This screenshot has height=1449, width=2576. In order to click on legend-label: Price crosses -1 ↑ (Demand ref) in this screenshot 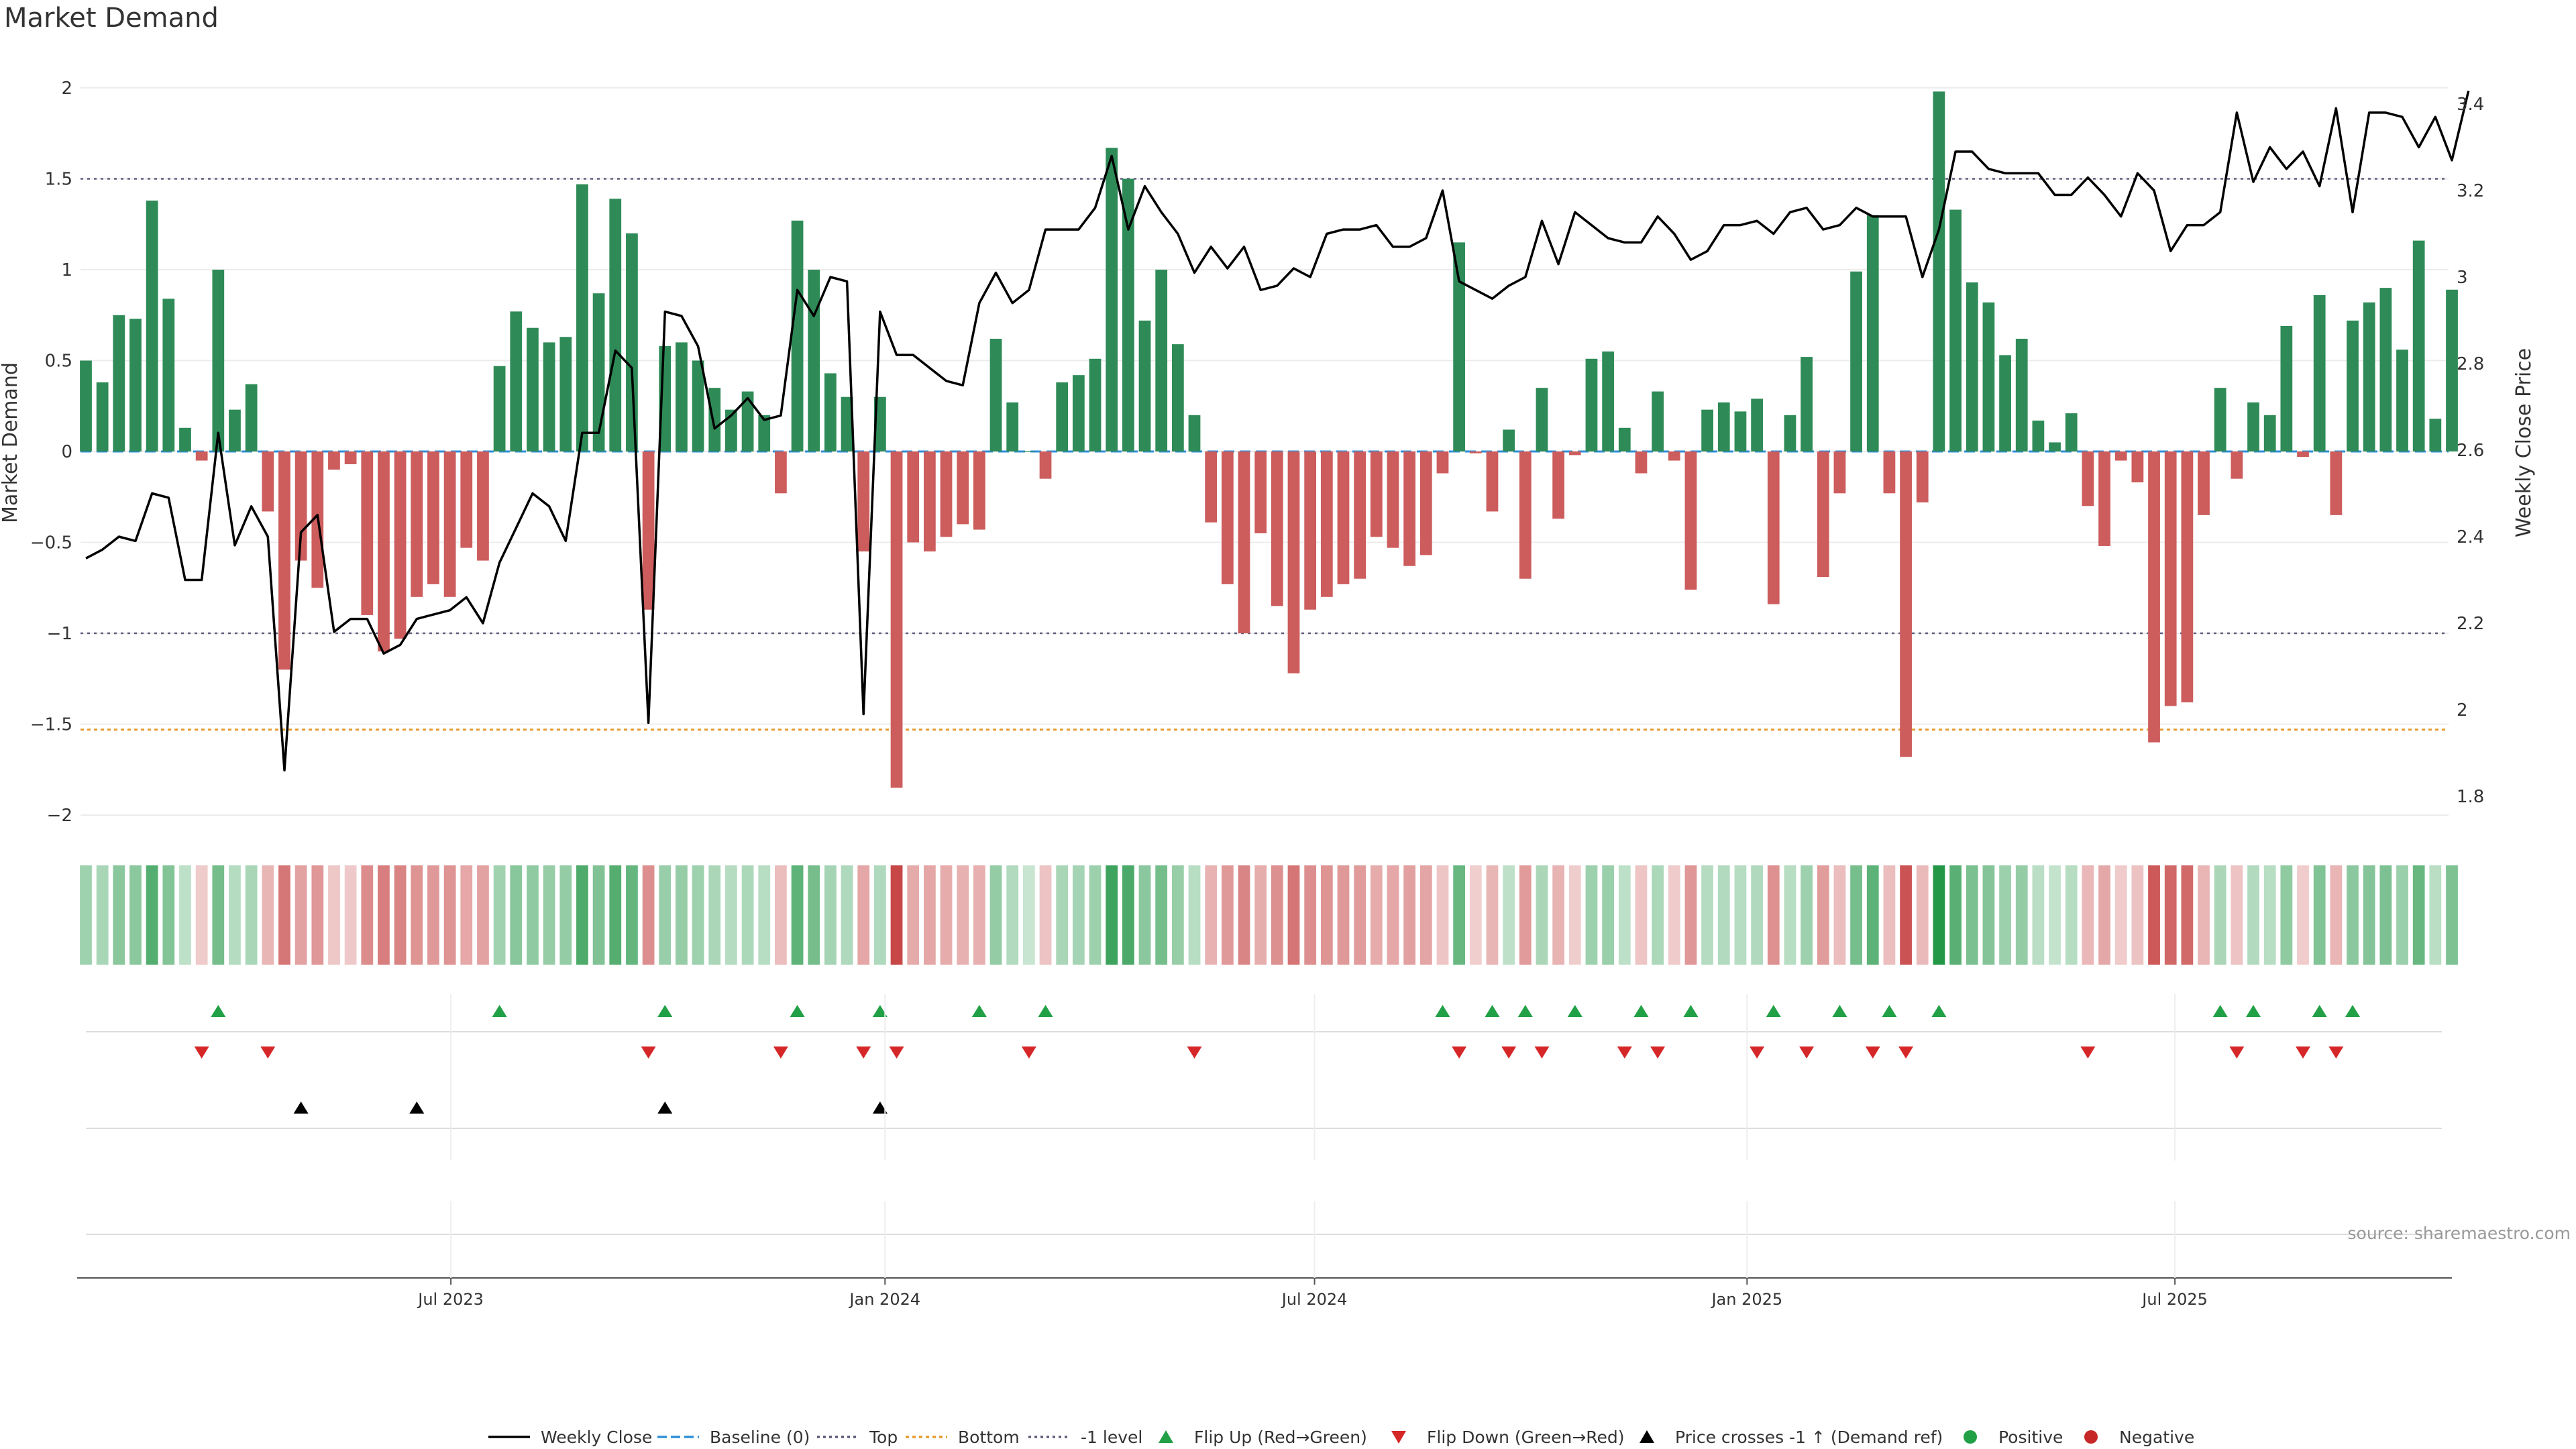, I will do `click(1809, 1437)`.